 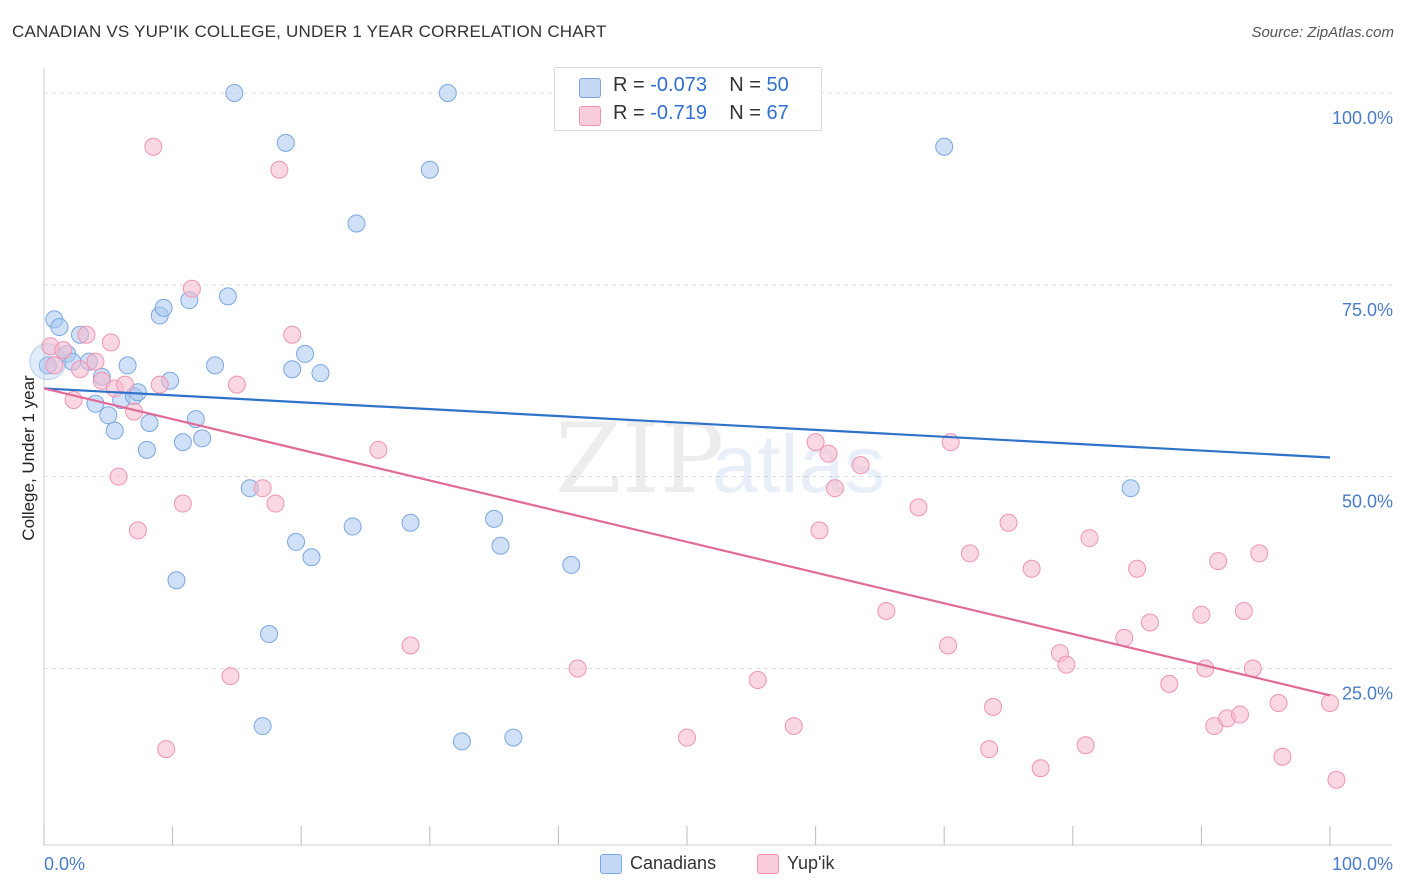 I want to click on legend-yupik-label: Yup'ik, so click(x=811, y=863).